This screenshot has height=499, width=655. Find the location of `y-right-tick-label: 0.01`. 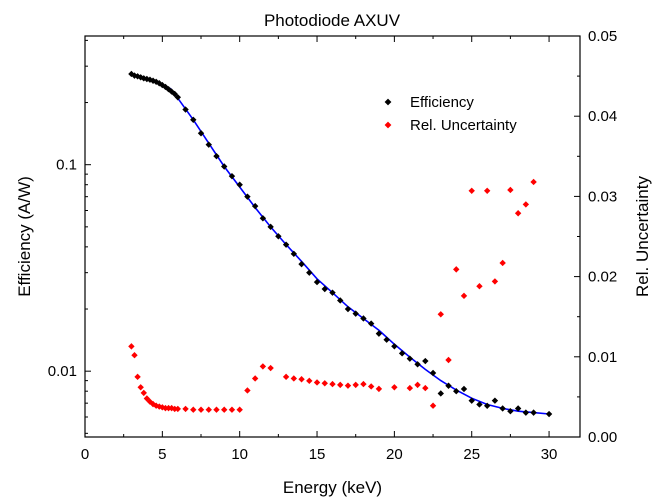

y-right-tick-label: 0.01 is located at coordinates (602, 357).